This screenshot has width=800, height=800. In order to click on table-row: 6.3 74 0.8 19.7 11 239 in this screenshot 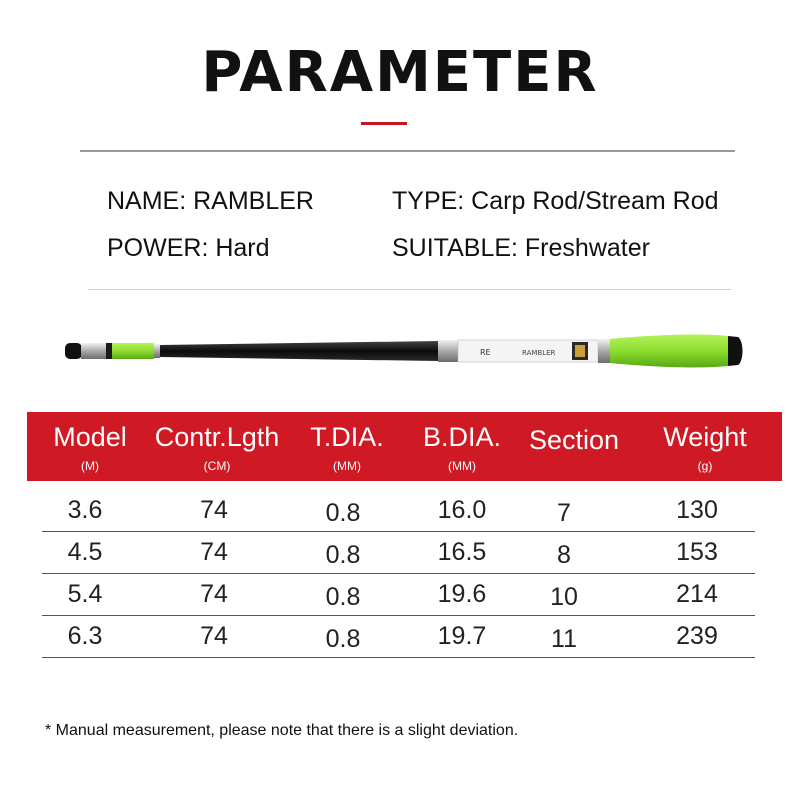, I will do `click(398, 637)`.